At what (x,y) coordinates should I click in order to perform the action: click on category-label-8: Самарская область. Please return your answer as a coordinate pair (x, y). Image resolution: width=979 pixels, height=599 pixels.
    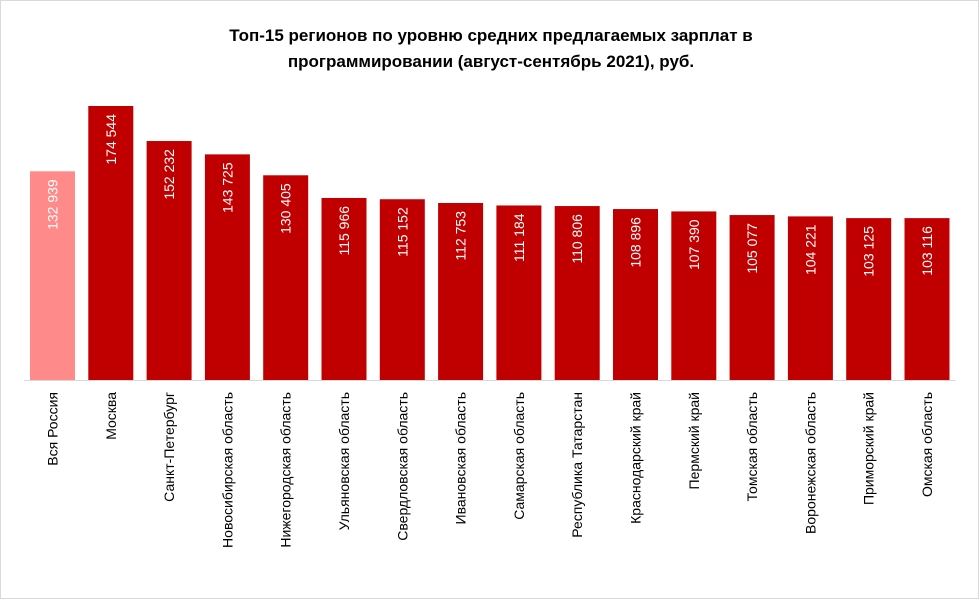
    Looking at the image, I should click on (519, 456).